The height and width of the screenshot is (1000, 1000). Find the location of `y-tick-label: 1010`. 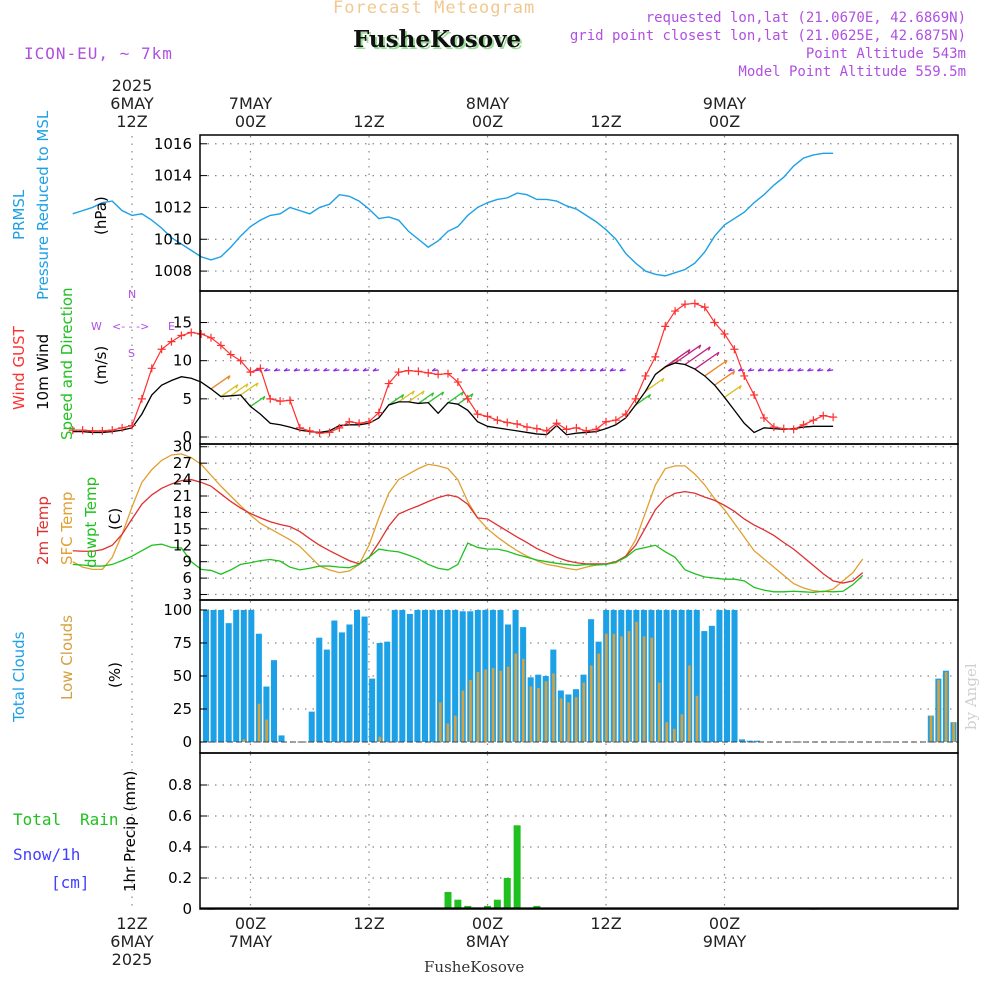

y-tick-label: 1010 is located at coordinates (173, 239).